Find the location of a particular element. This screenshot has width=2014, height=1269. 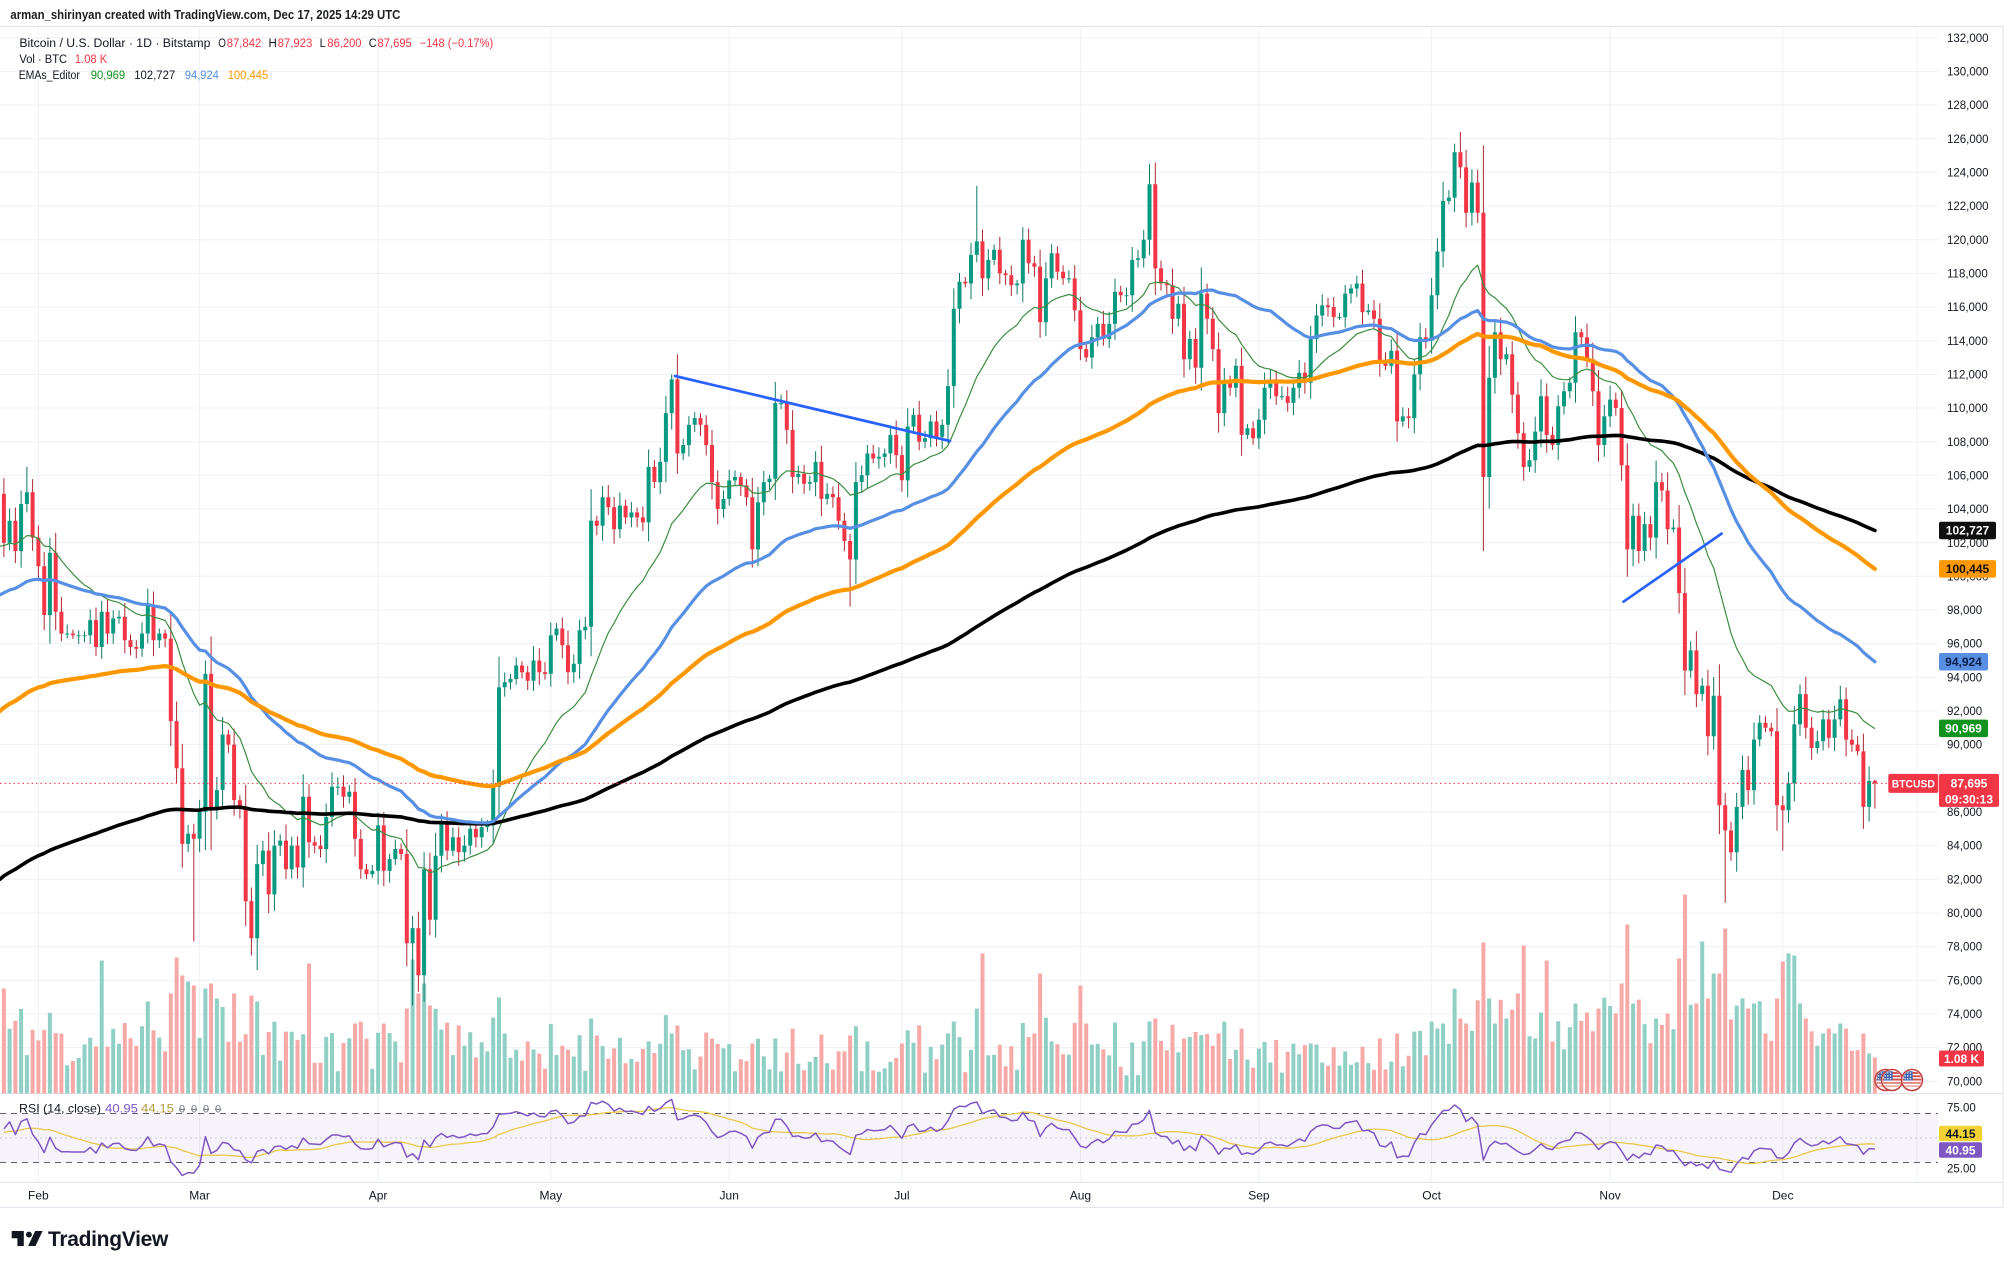

svg-text: 110,000 is located at coordinates (1967, 409).